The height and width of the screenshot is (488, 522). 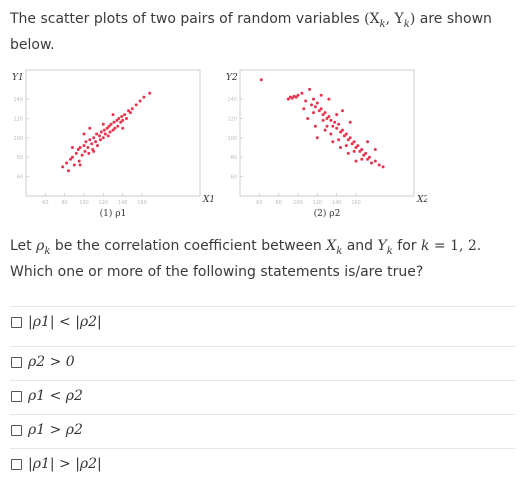 I want to click on stem-text-b: be the correlation coefficient between, so click(x=188, y=246).